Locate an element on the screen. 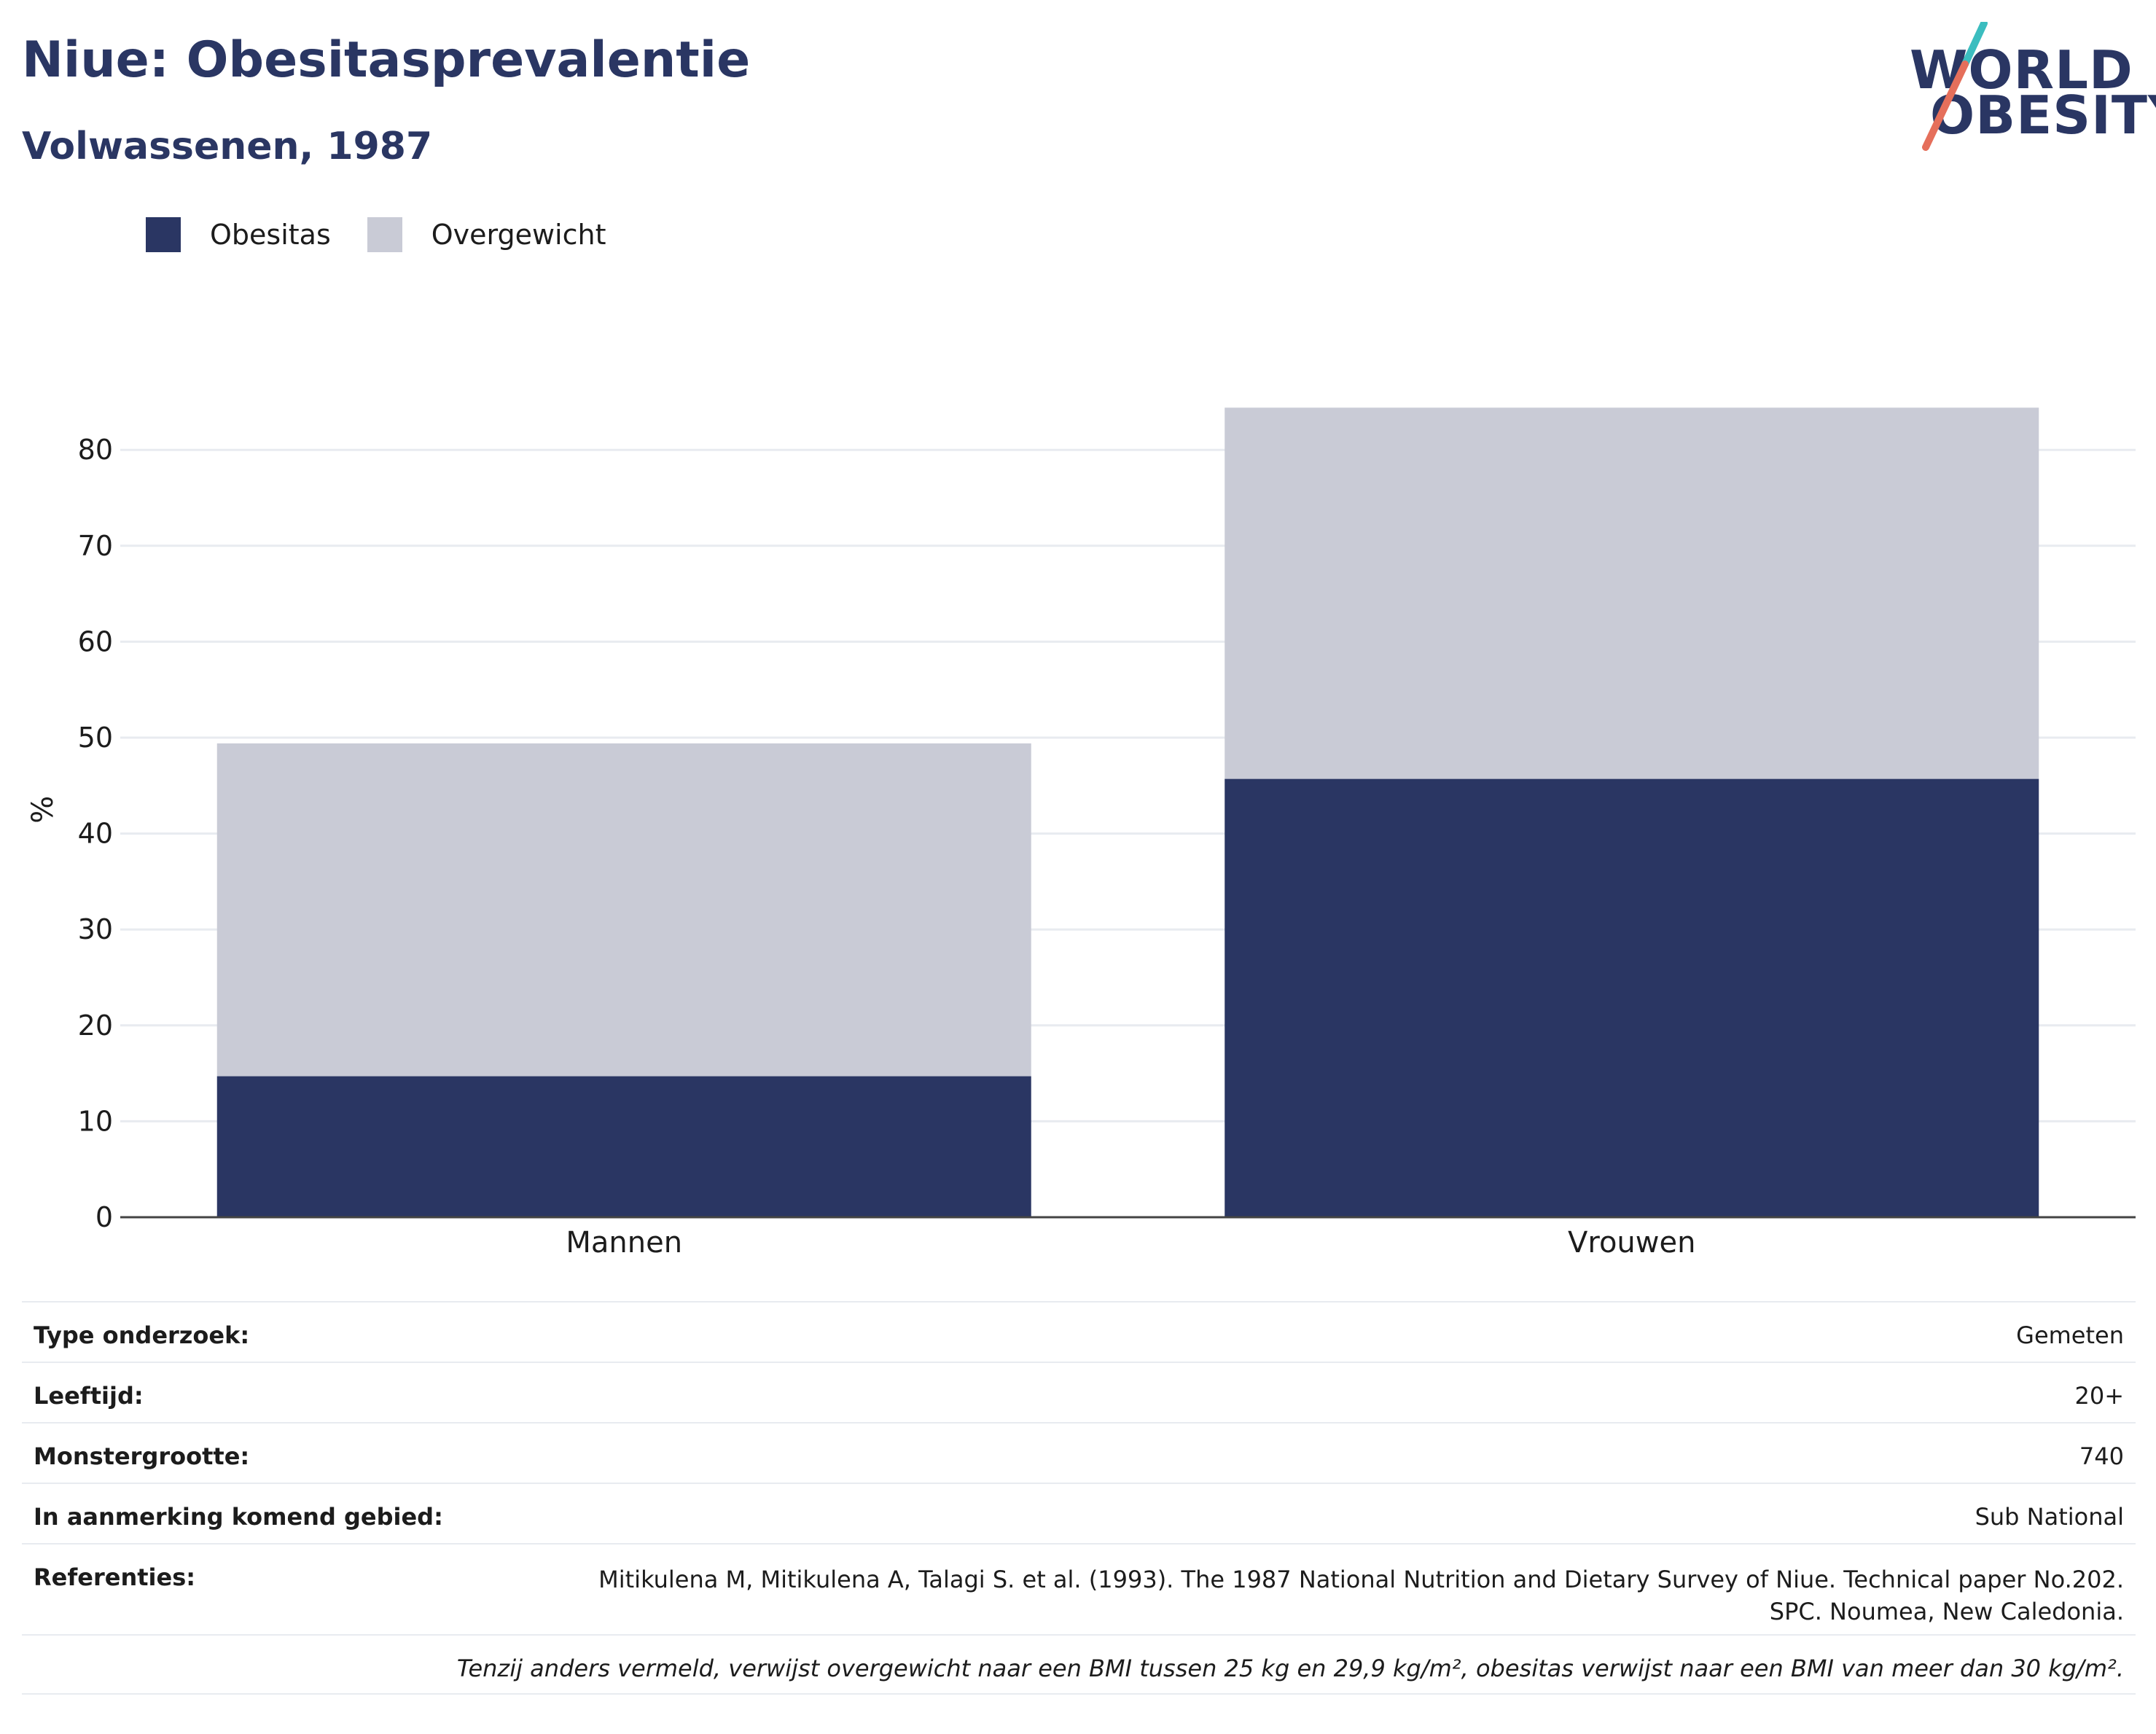 The image size is (2156, 1734). logo-line-1: WORLD is located at coordinates (2022, 70).